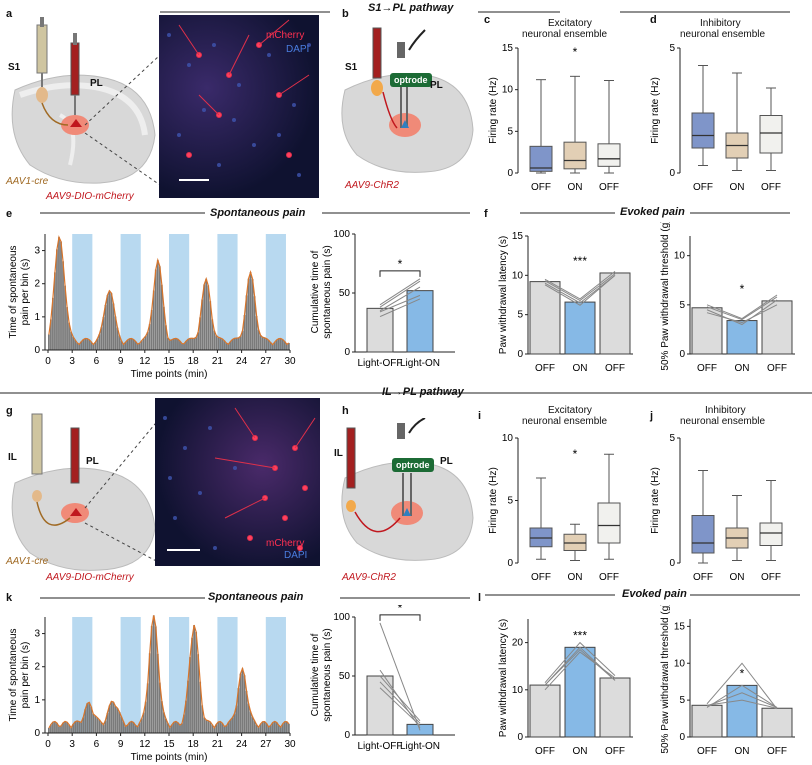 This screenshot has height=765, width=812. What do you see at coordinates (9, 14) in the screenshot?
I see `panel-label-a: a` at bounding box center [9, 14].